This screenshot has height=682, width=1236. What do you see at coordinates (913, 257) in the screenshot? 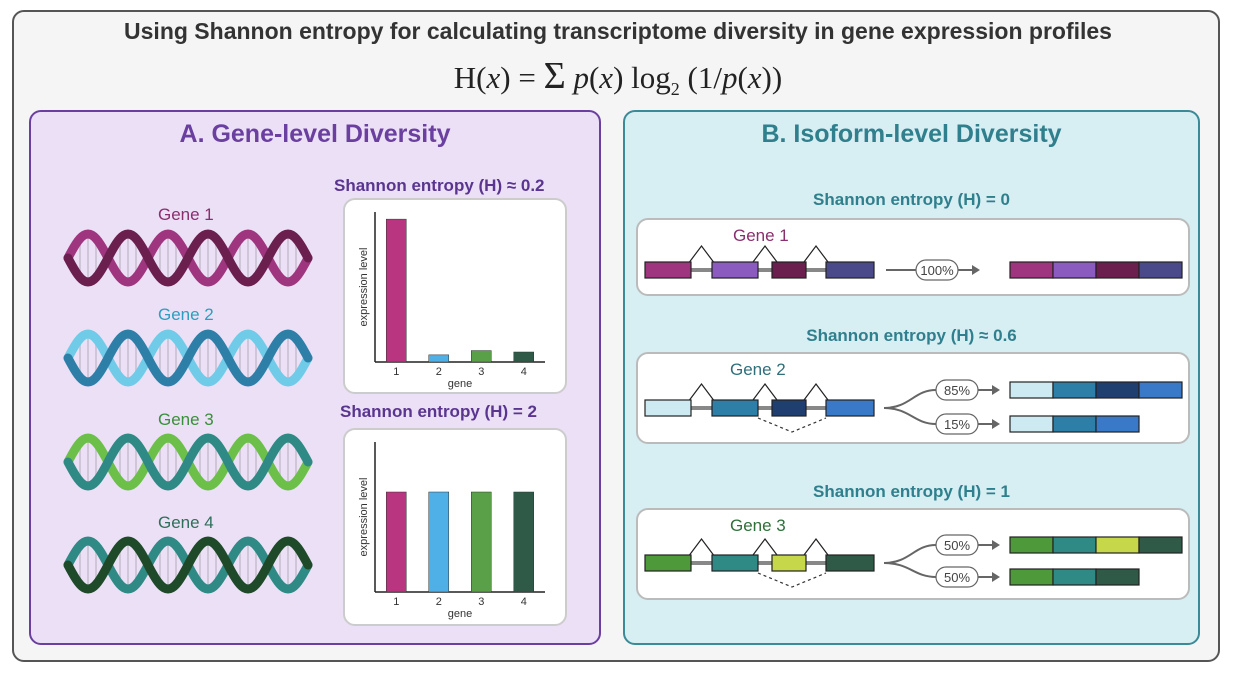
I see `iso-1-box` at bounding box center [913, 257].